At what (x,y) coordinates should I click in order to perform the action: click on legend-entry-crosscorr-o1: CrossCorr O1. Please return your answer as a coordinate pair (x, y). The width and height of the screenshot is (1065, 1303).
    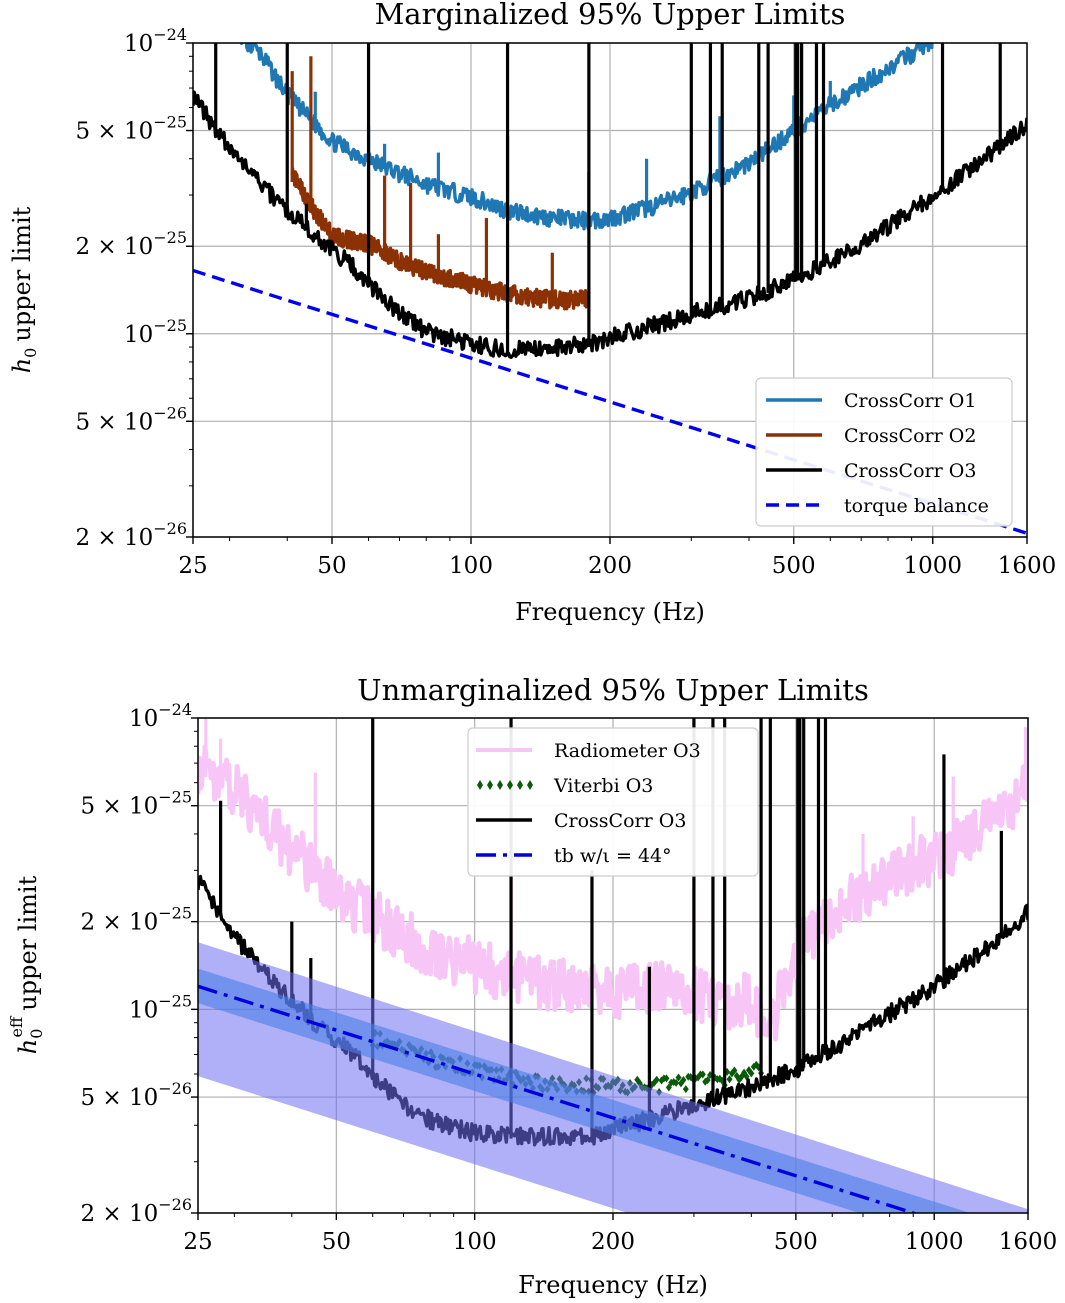
    Looking at the image, I should click on (871, 401).